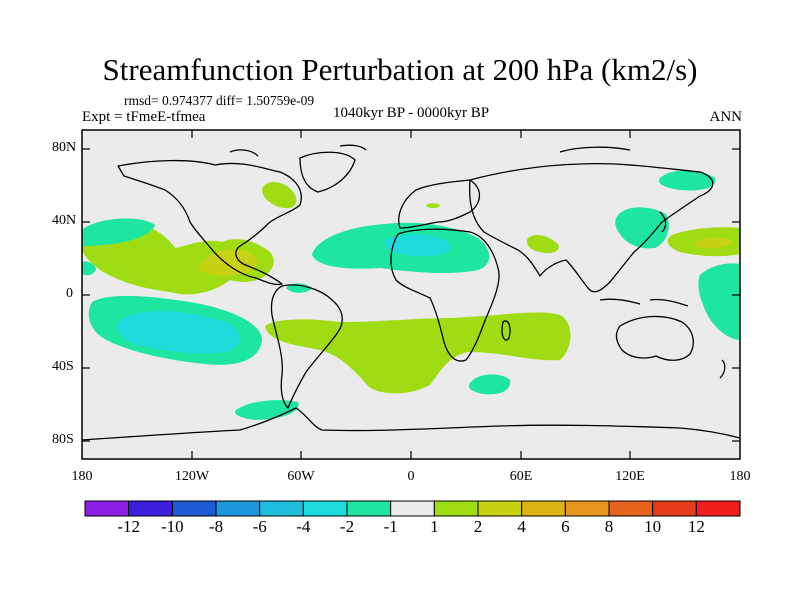 This screenshot has height=600, width=800. What do you see at coordinates (64, 147) in the screenshot?
I see `lat-label-80n: 80N` at bounding box center [64, 147].